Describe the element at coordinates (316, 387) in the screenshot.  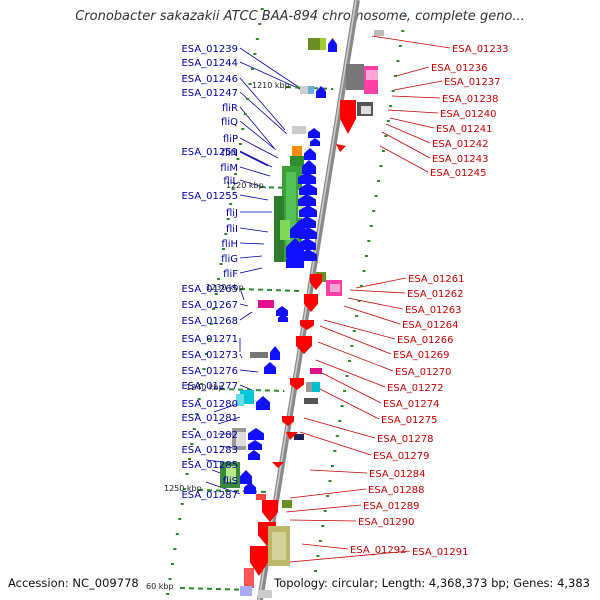
I see `gene-block-cyan` at that location.